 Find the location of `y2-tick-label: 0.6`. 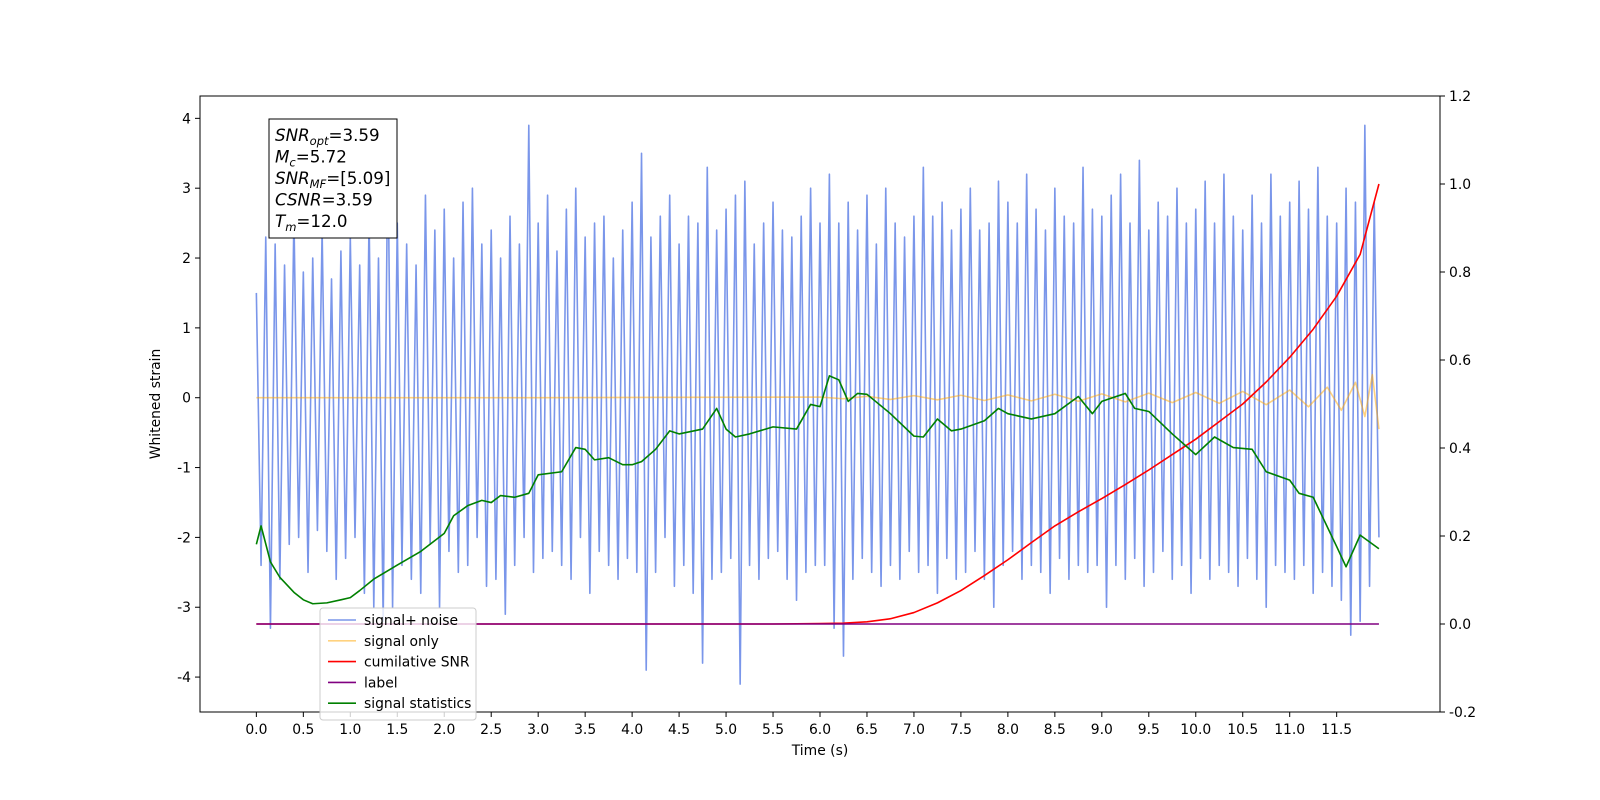

y2-tick-label: 0.6 is located at coordinates (1460, 361).